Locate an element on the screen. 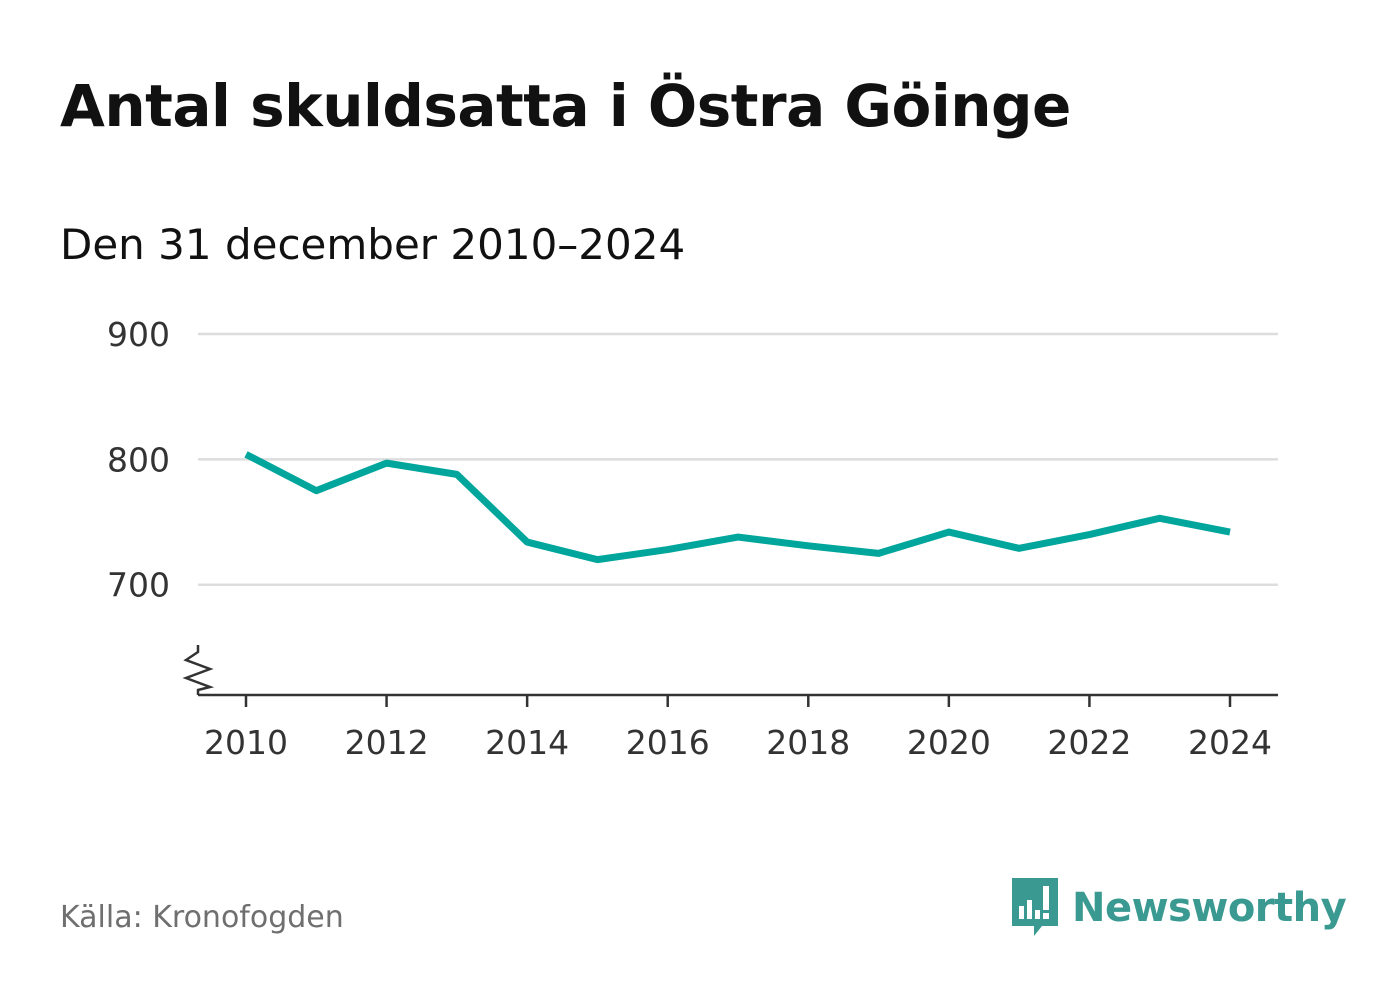 This screenshot has height=999, width=1382. brand-name: Newsworthy is located at coordinates (1209, 908).